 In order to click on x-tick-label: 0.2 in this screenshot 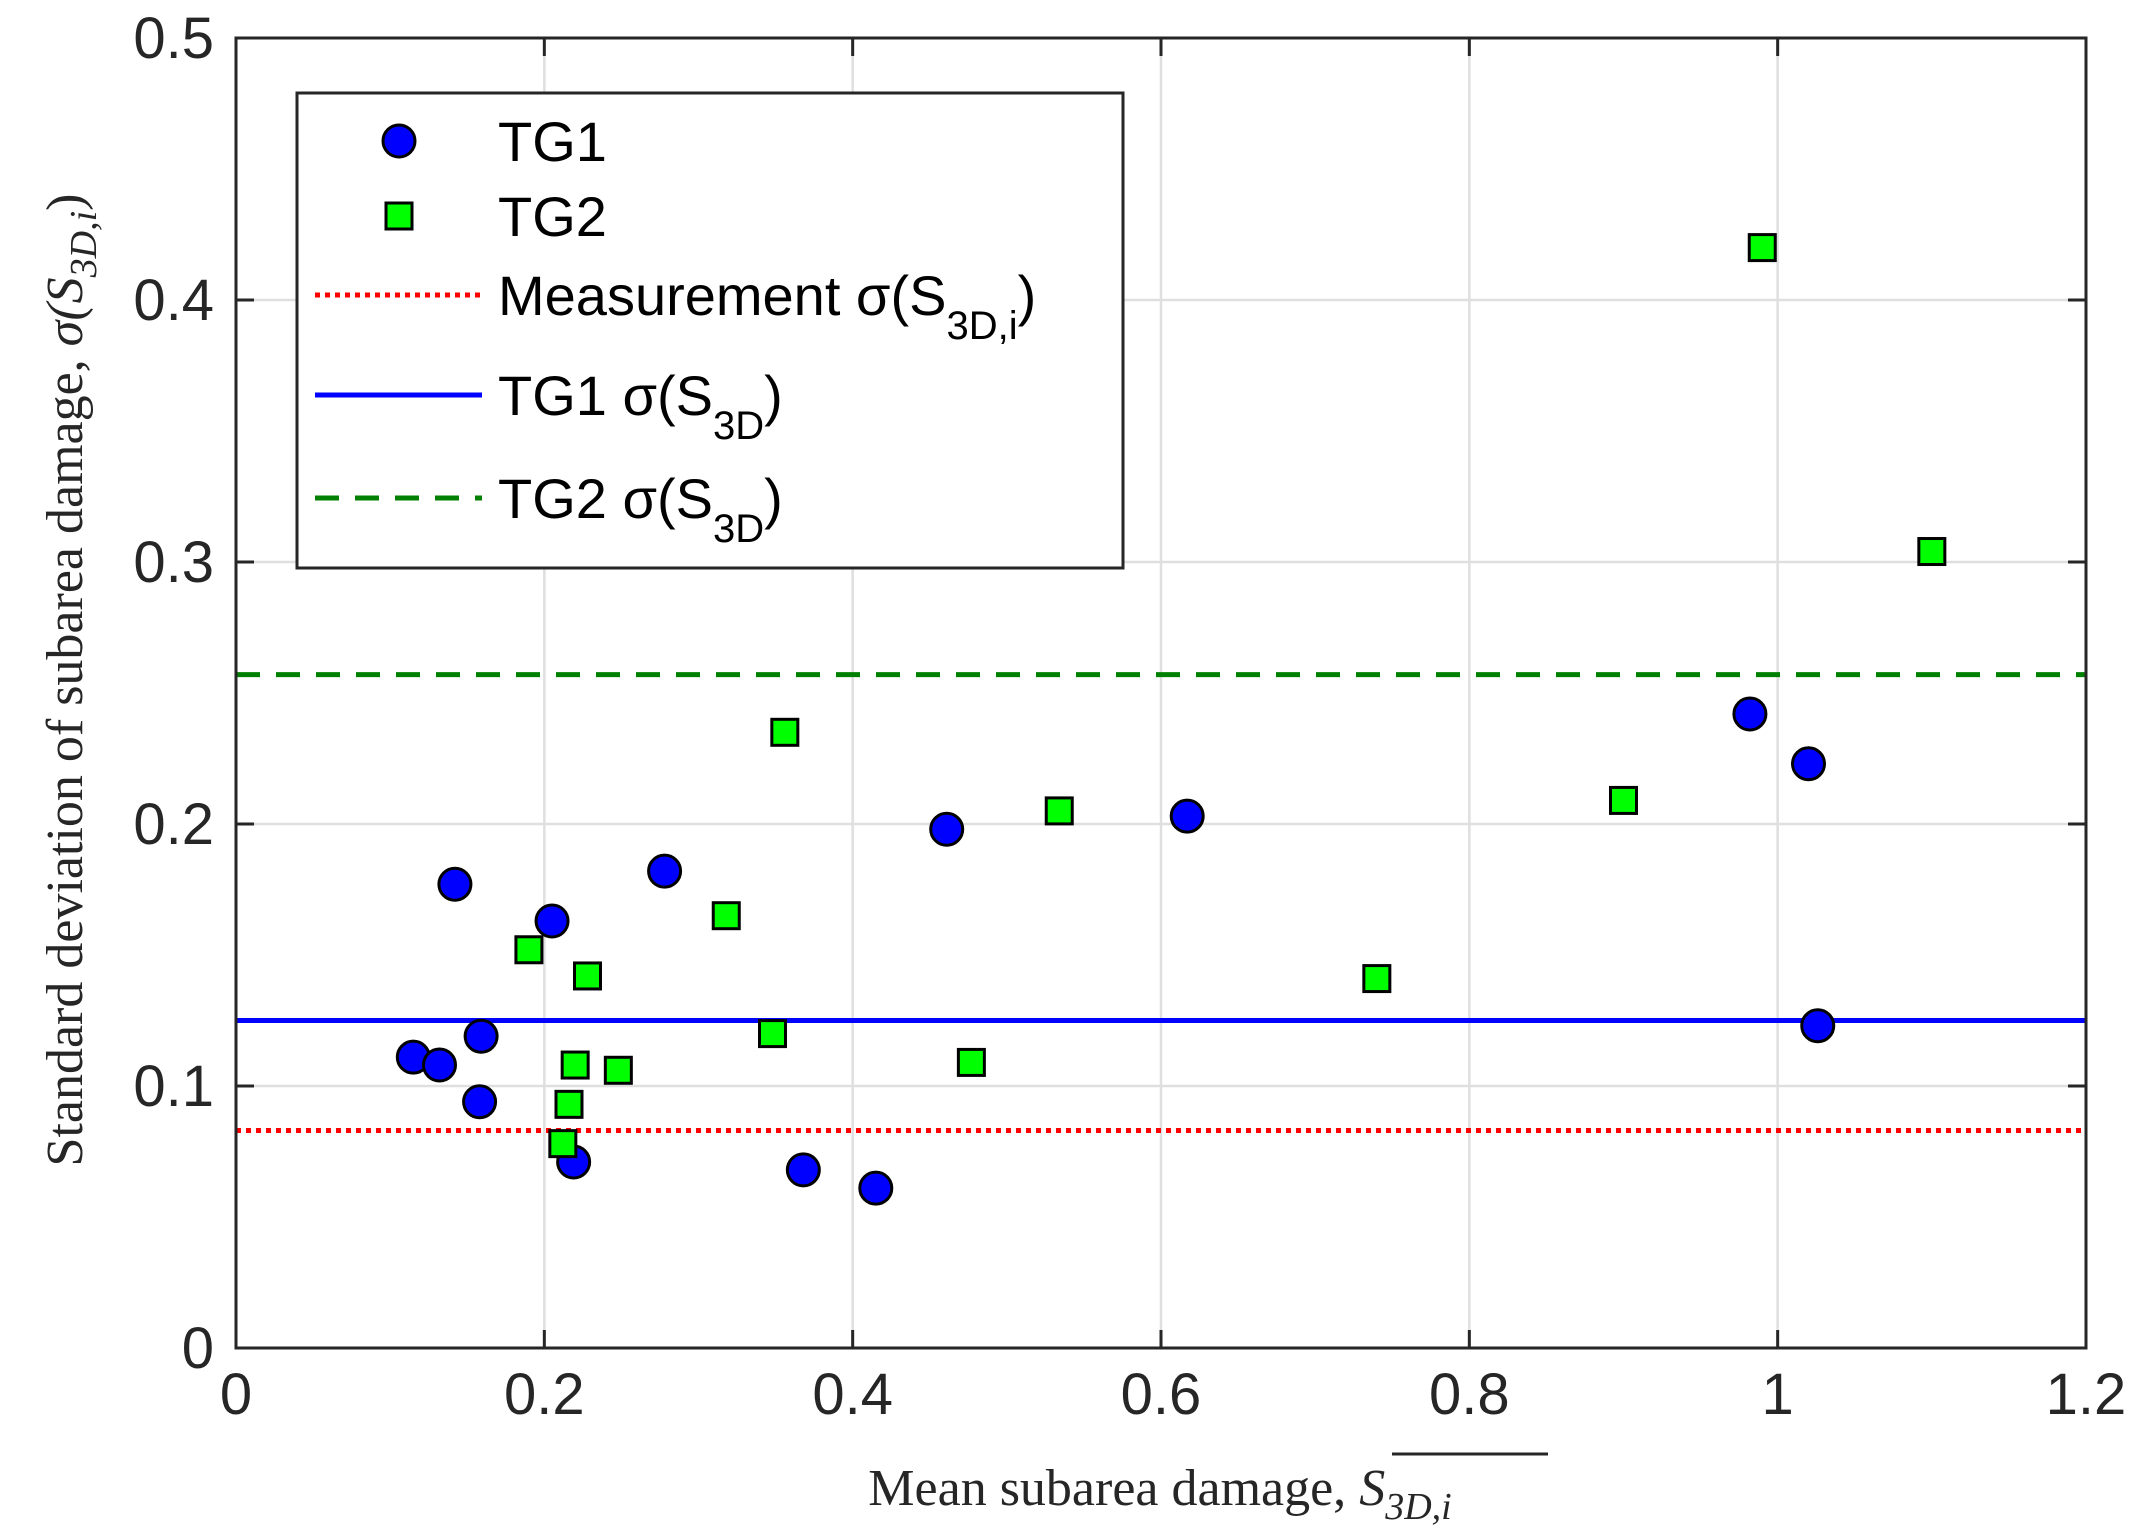, I will do `click(544, 1394)`.